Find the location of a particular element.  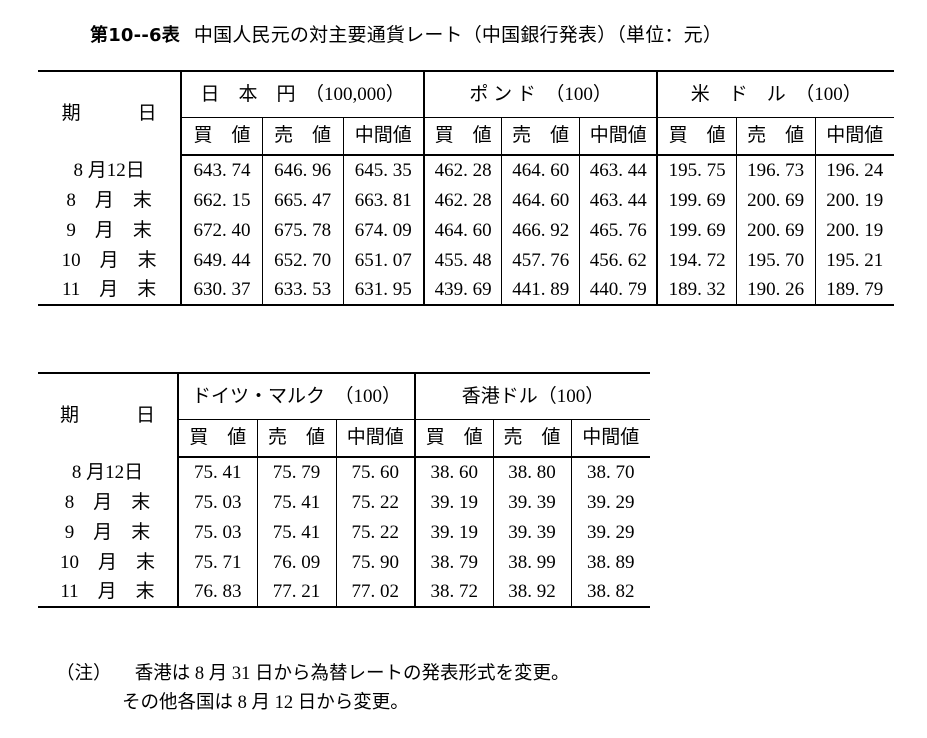

table-cell: 439. 69 is located at coordinates (462, 290).